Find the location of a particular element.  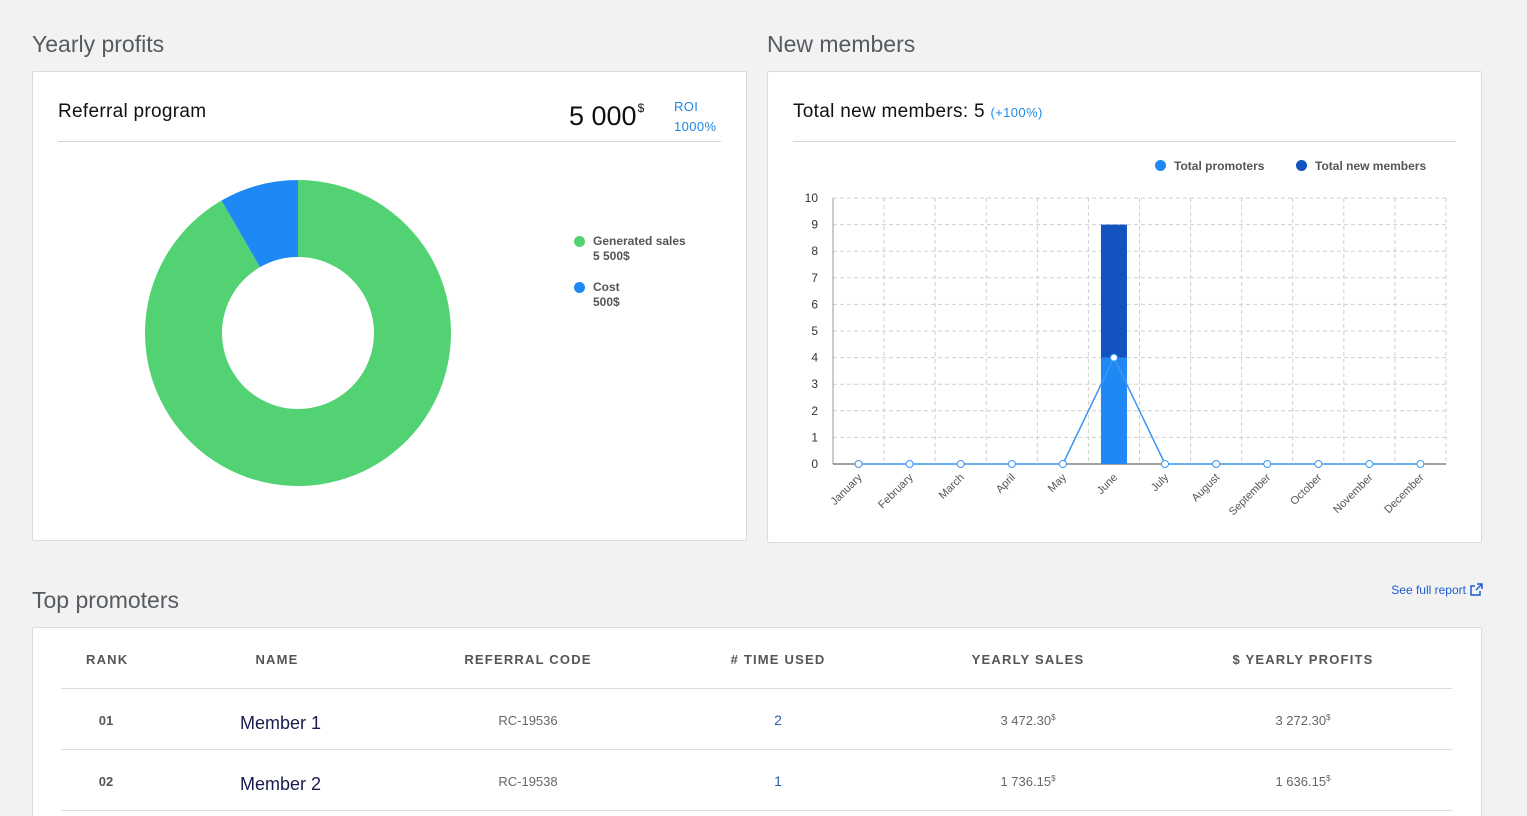

donut-slice-generated-sales is located at coordinates (298, 333).